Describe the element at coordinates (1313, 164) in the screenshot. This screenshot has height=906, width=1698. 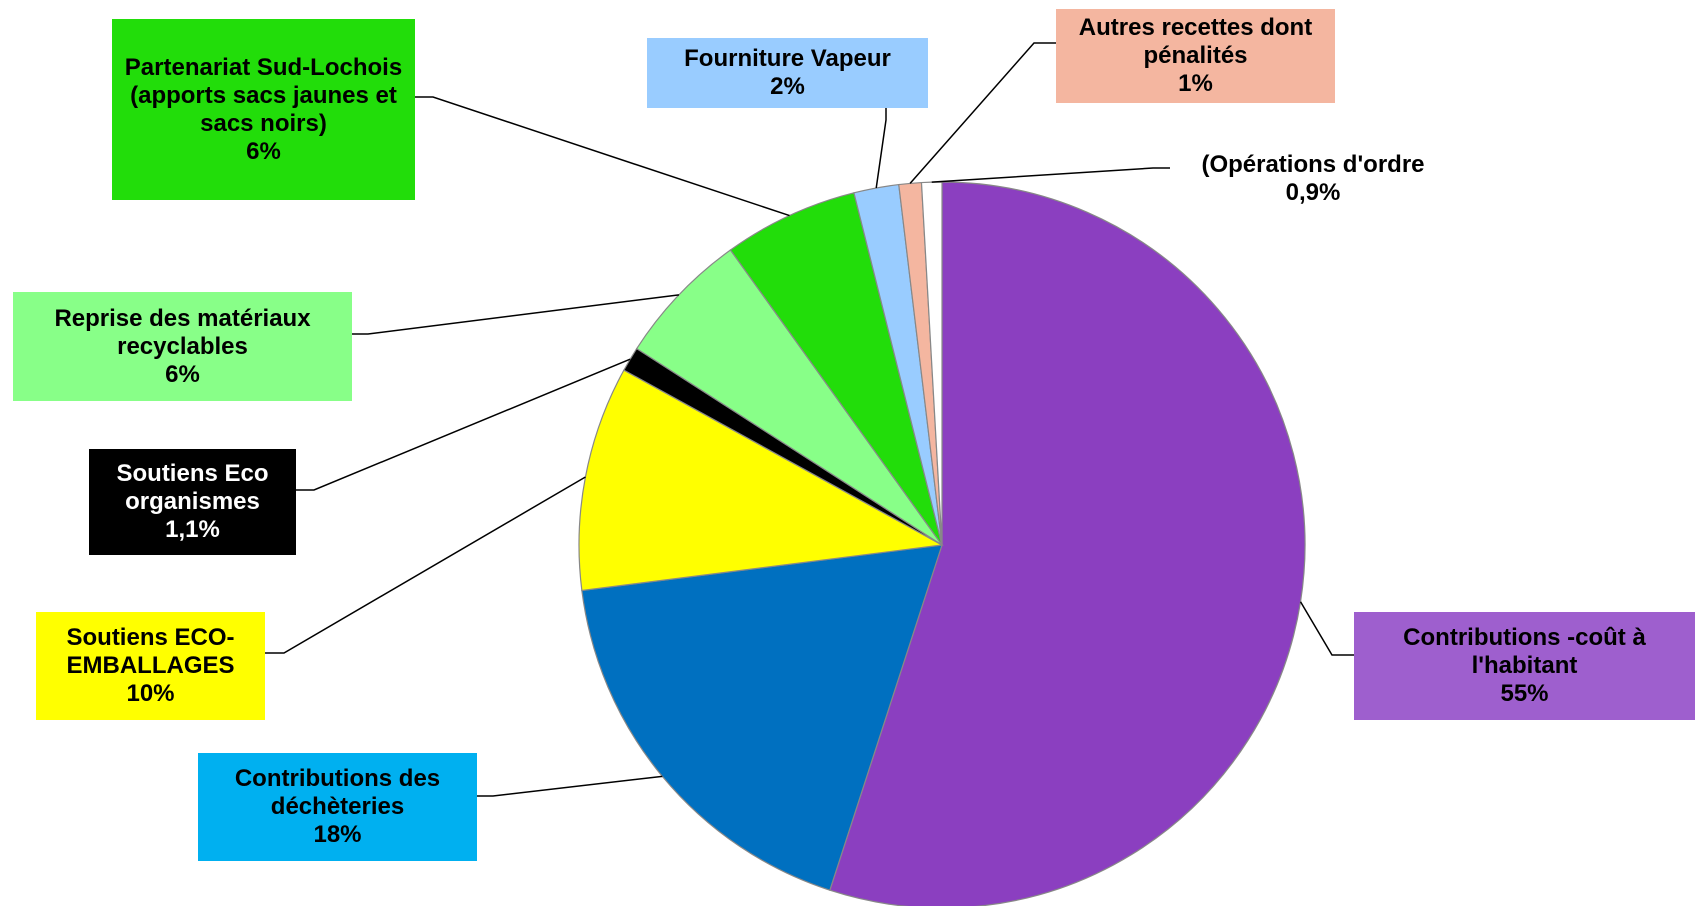
I see `category-label: (Opérations d'ordre` at that location.